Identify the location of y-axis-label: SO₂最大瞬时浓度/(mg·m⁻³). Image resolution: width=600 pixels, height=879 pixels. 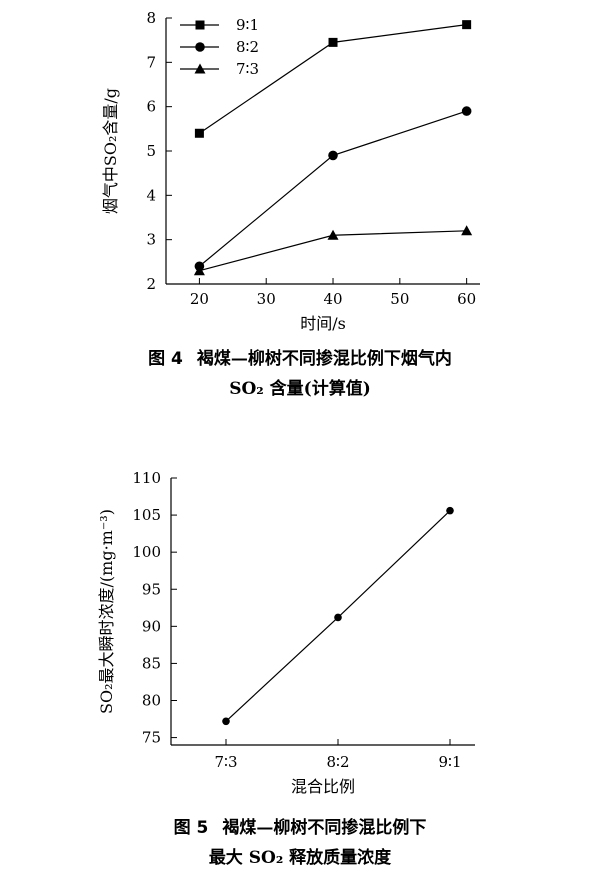
(106, 611).